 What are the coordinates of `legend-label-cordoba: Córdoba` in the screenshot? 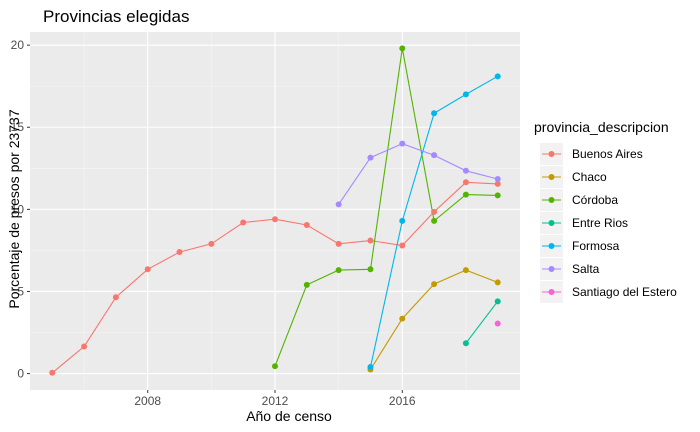 It's located at (595, 200).